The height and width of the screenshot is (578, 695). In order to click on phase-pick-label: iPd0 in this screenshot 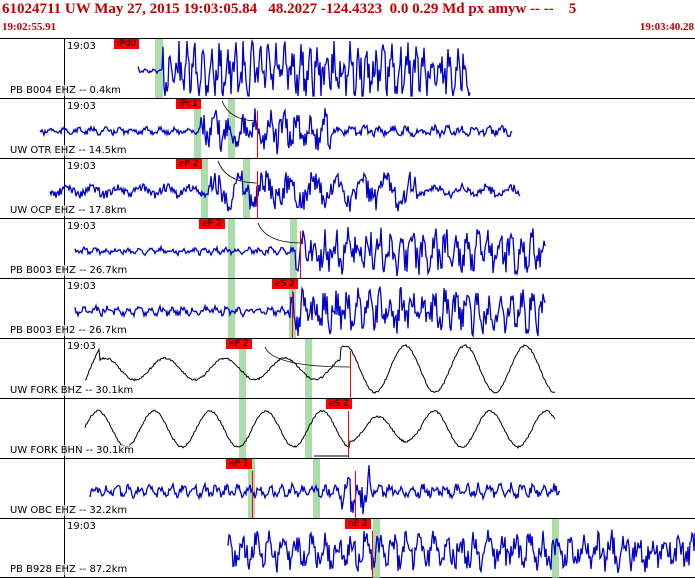, I will do `click(127, 44)`.